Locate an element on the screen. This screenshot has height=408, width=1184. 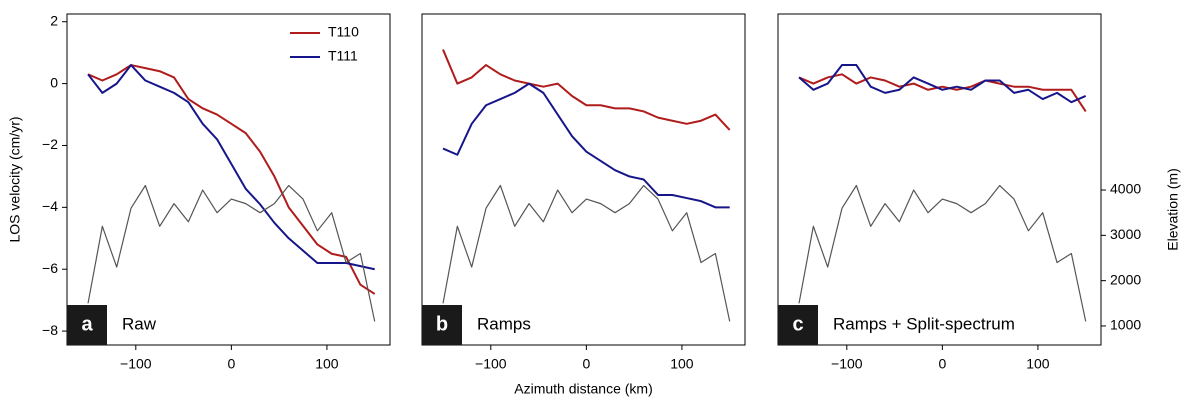
y-tick-label: −6 is located at coordinates (50, 268).